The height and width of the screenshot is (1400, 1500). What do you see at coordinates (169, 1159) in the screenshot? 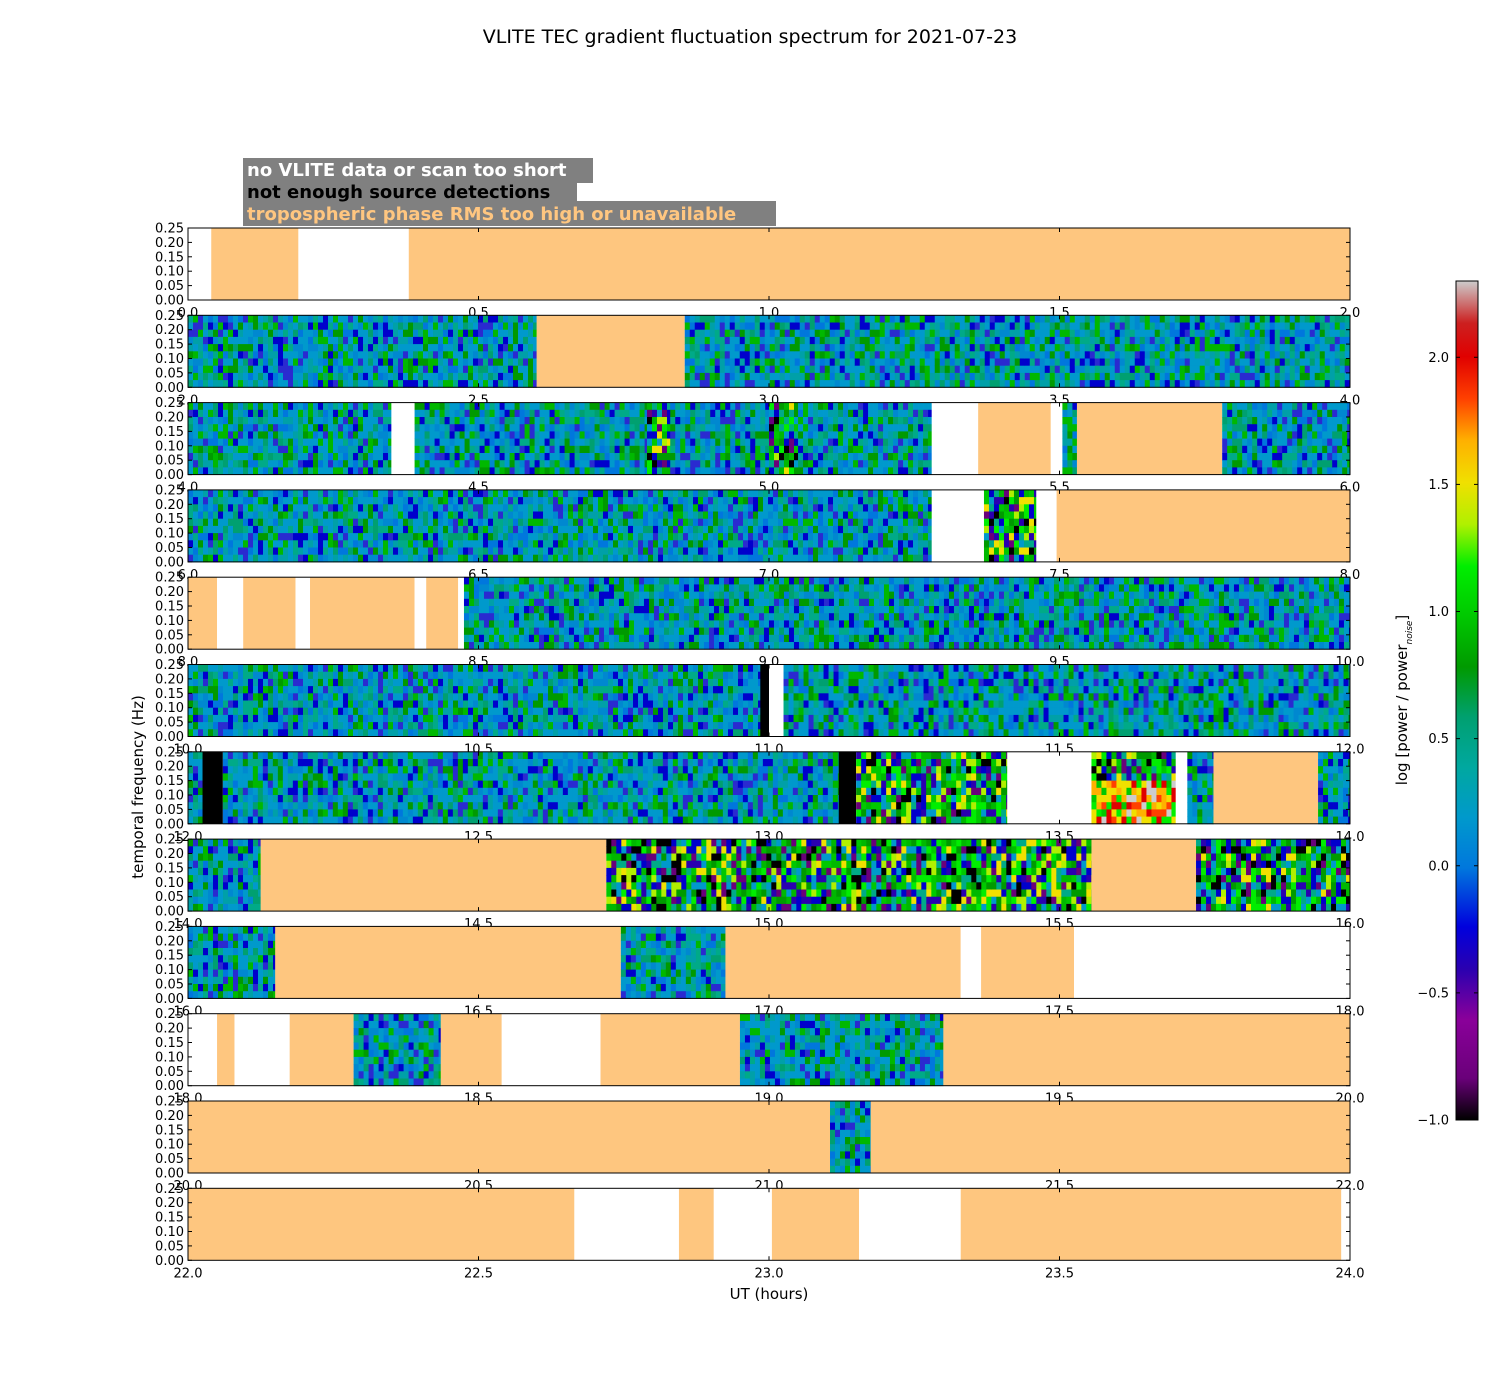
I see `panel-11-ytick-label: 0.05` at bounding box center [169, 1159].